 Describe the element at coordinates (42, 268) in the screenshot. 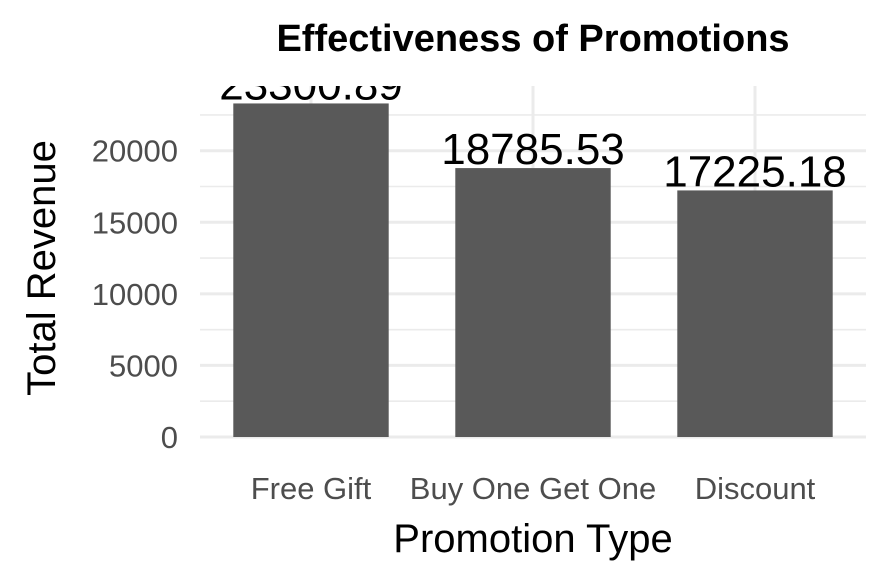

I see `y-axis-title: Total Revenue` at that location.